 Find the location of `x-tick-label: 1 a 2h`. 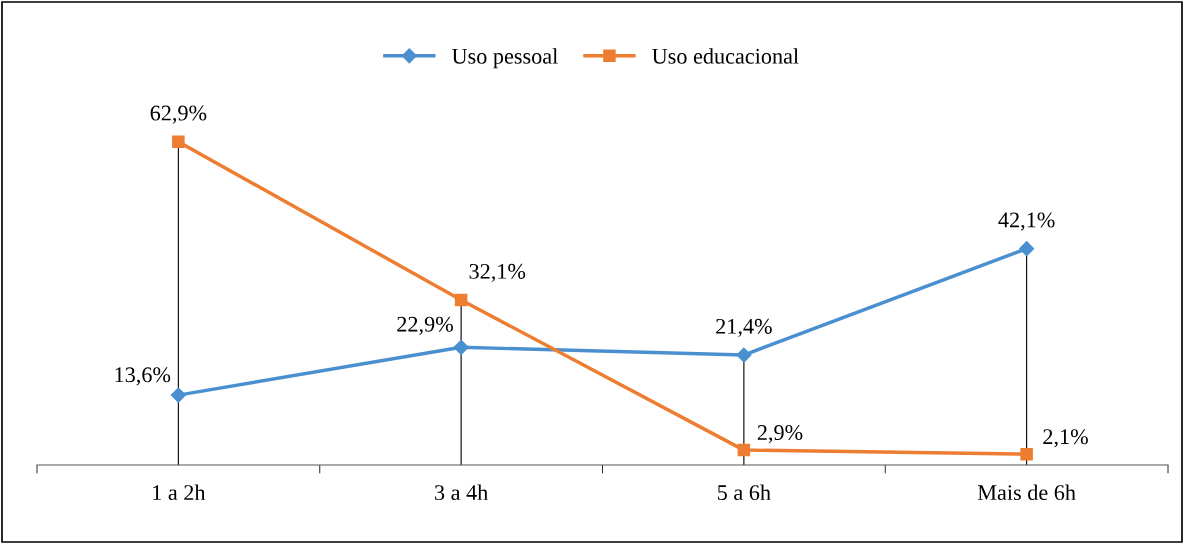

x-tick-label: 1 a 2h is located at coordinates (179, 492).